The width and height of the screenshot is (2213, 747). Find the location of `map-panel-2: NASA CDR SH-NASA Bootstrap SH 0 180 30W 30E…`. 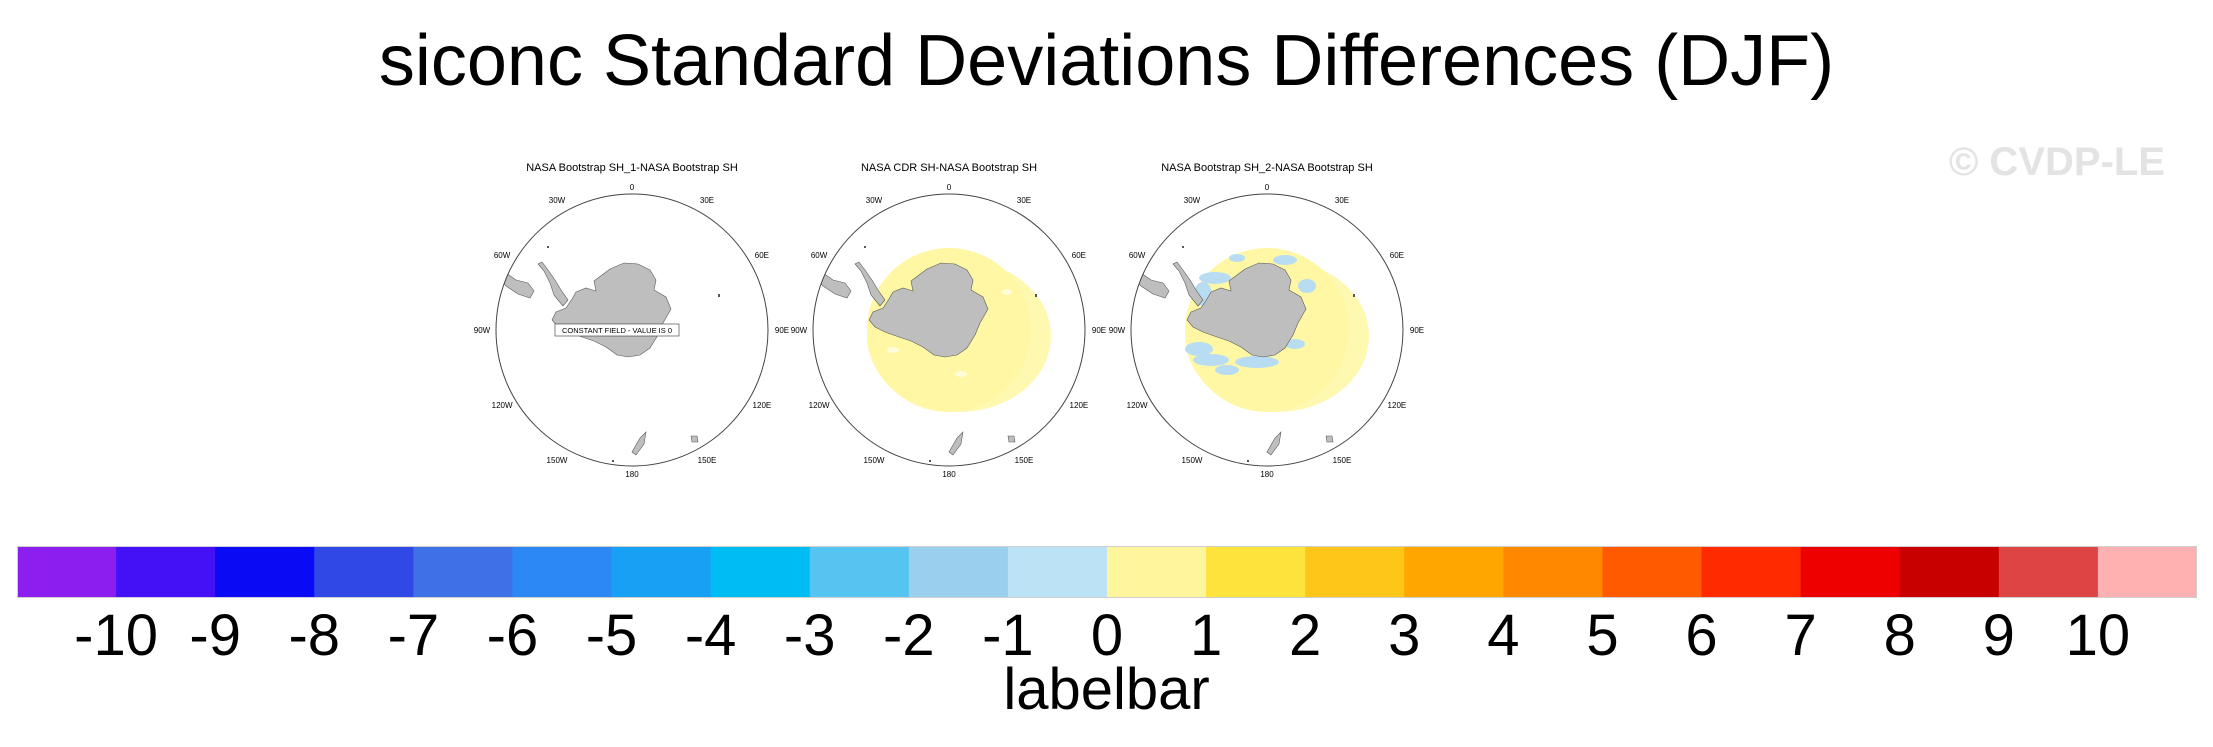

map-panel-2: NASA CDR SH-NASA Bootstrap SH 0 180 30W 30E… is located at coordinates (949, 327).